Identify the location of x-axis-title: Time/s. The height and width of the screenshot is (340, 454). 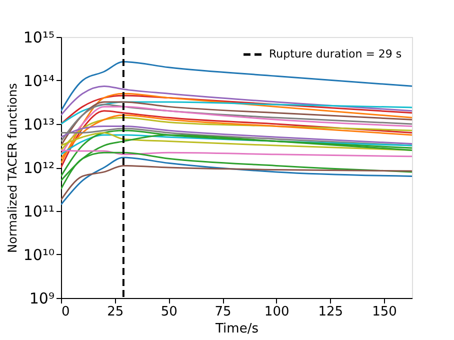
(236, 329).